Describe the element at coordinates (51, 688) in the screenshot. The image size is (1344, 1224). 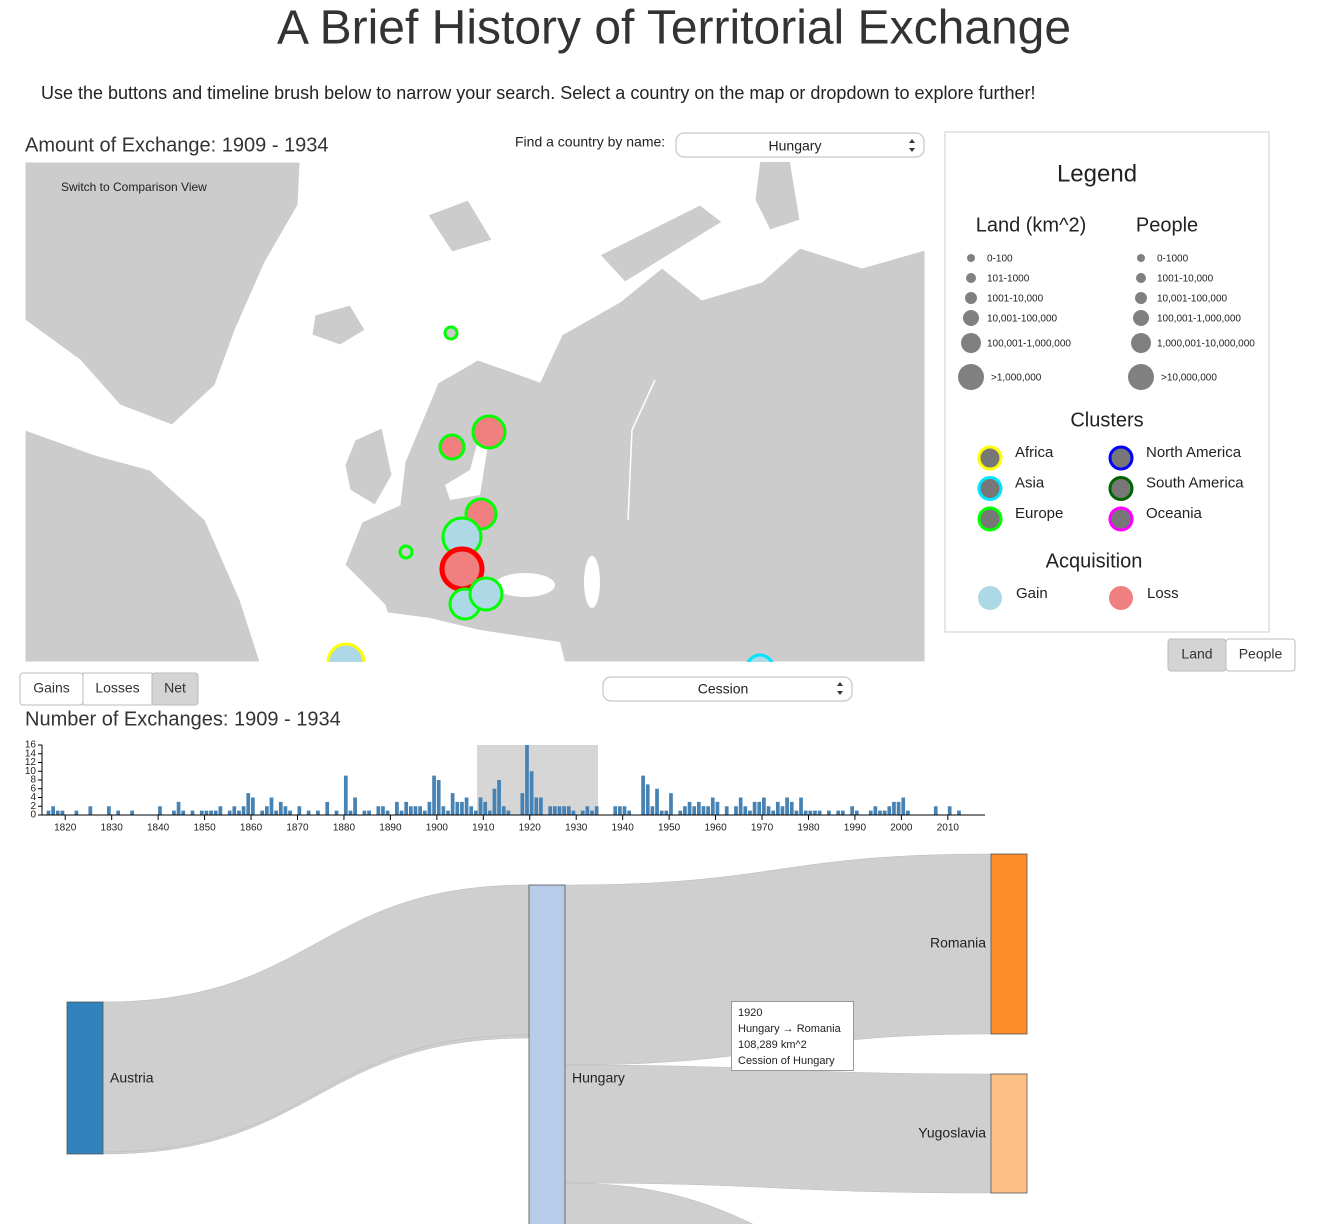
I see `button-label: Gains` at that location.